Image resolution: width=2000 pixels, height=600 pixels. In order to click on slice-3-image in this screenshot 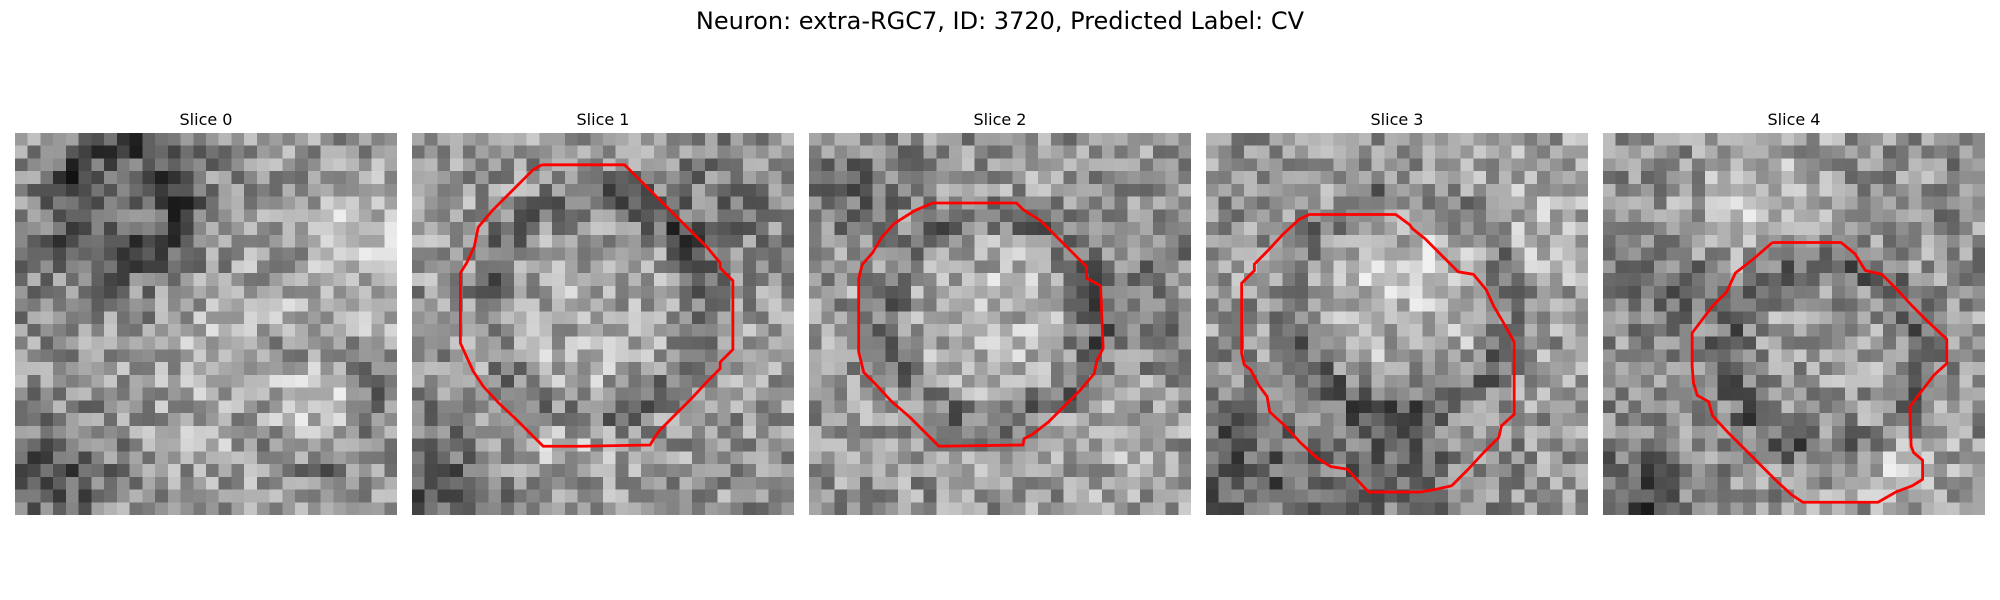, I will do `click(1397, 324)`.